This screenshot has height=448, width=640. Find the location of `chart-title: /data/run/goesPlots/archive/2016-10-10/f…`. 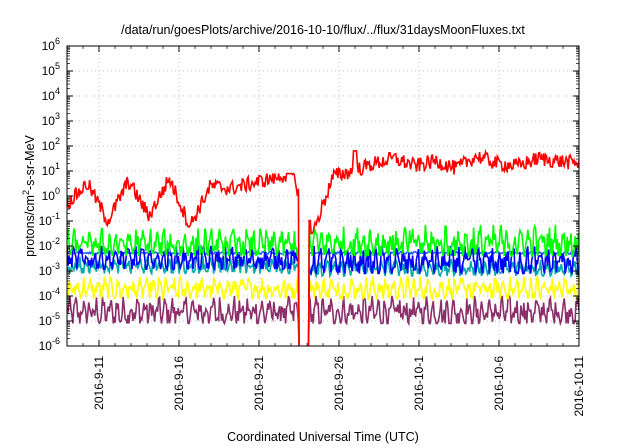

chart-title: /data/run/goesPlots/archive/2016-10-10/f… is located at coordinates (323, 30).